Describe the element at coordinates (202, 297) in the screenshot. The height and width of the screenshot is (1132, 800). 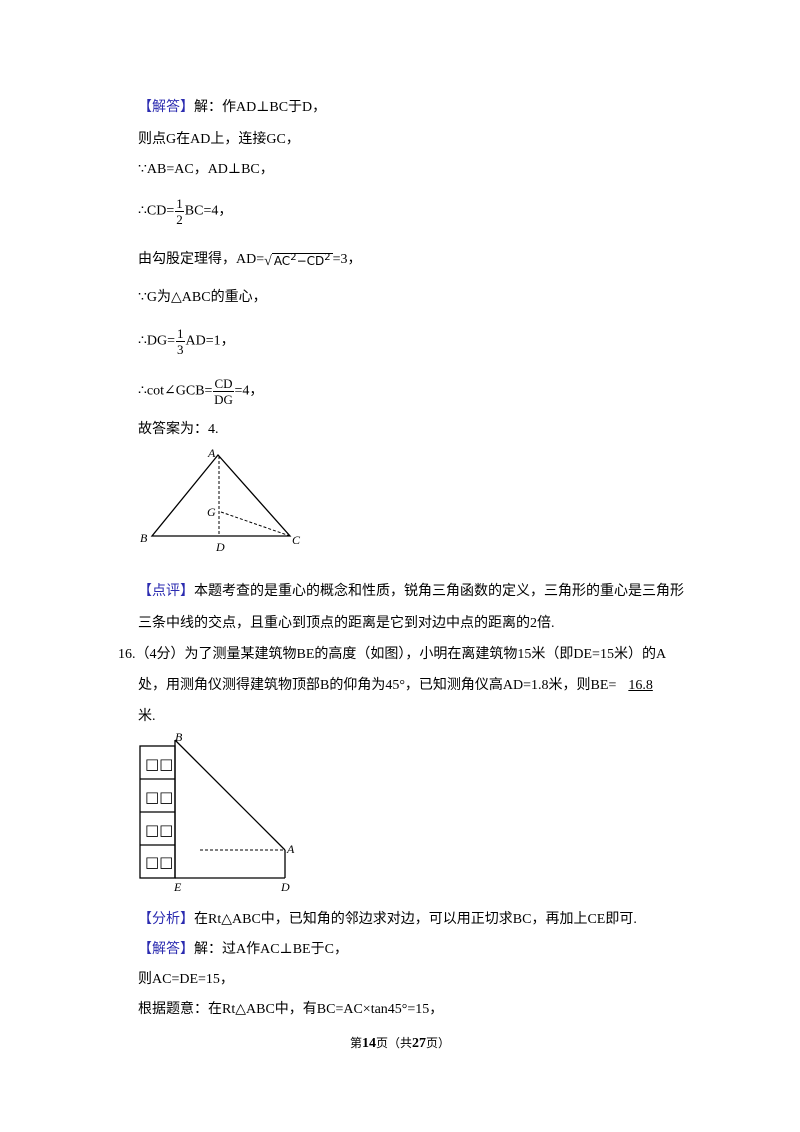
I see `line: ∵G为△ABC的重心，` at that location.